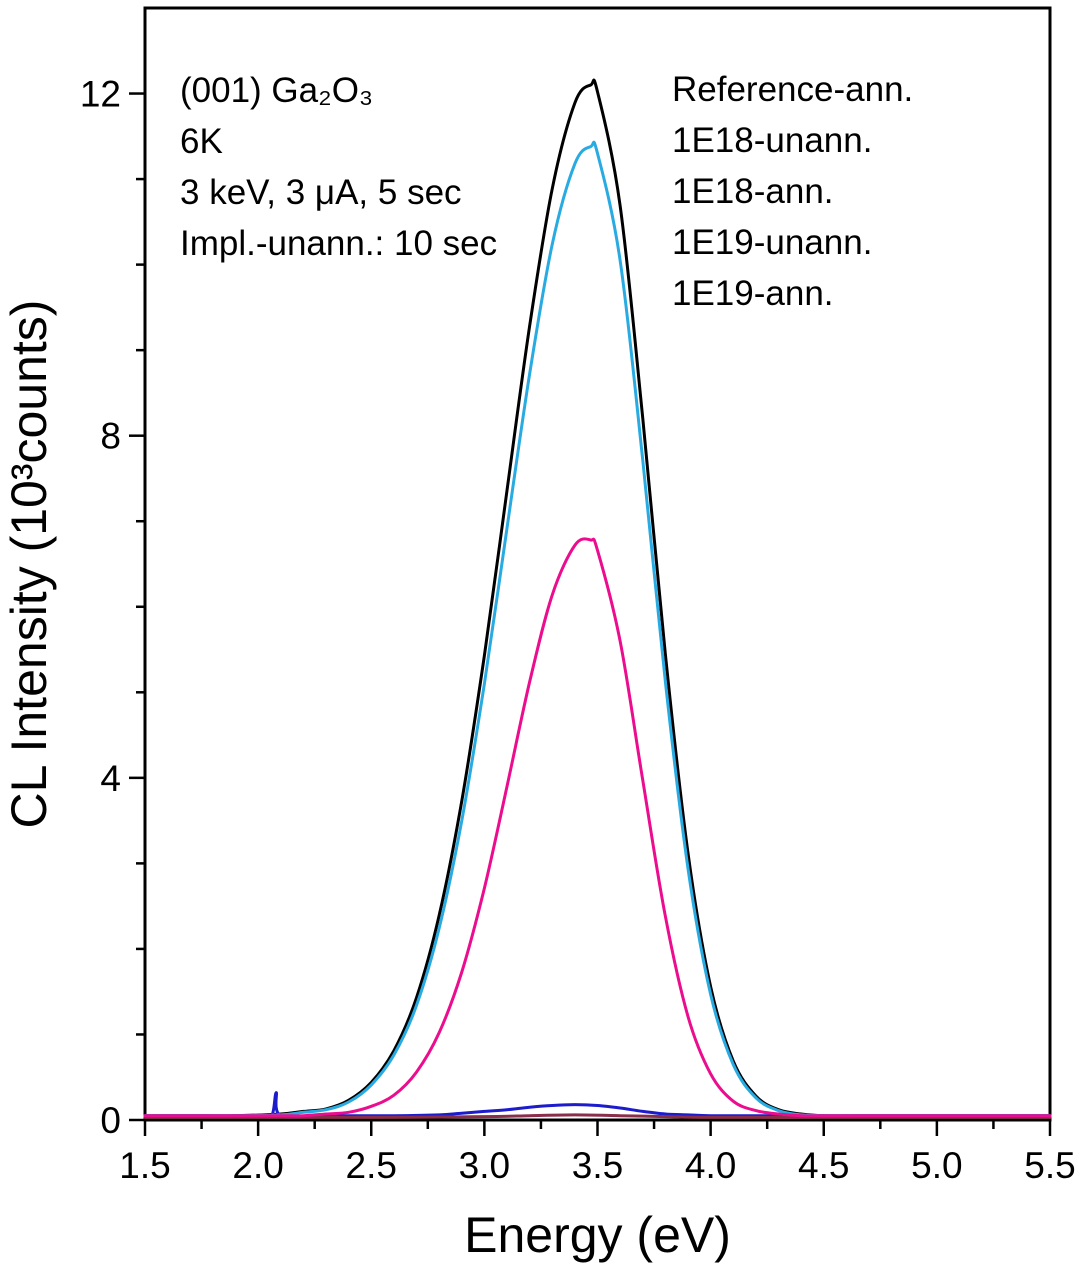 This screenshot has width=1083, height=1285. Describe the element at coordinates (144, 1165) in the screenshot. I see `x-axis-tick-label: 1.5` at that location.